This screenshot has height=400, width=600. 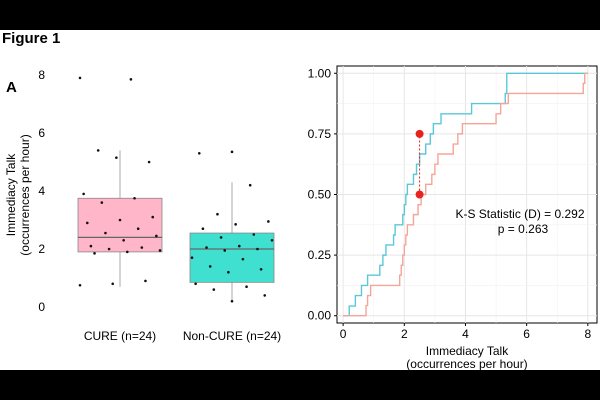 I want to click on ks-statistic-annotation: K-S Statistic (D) = 0.292, so click(x=519, y=214).